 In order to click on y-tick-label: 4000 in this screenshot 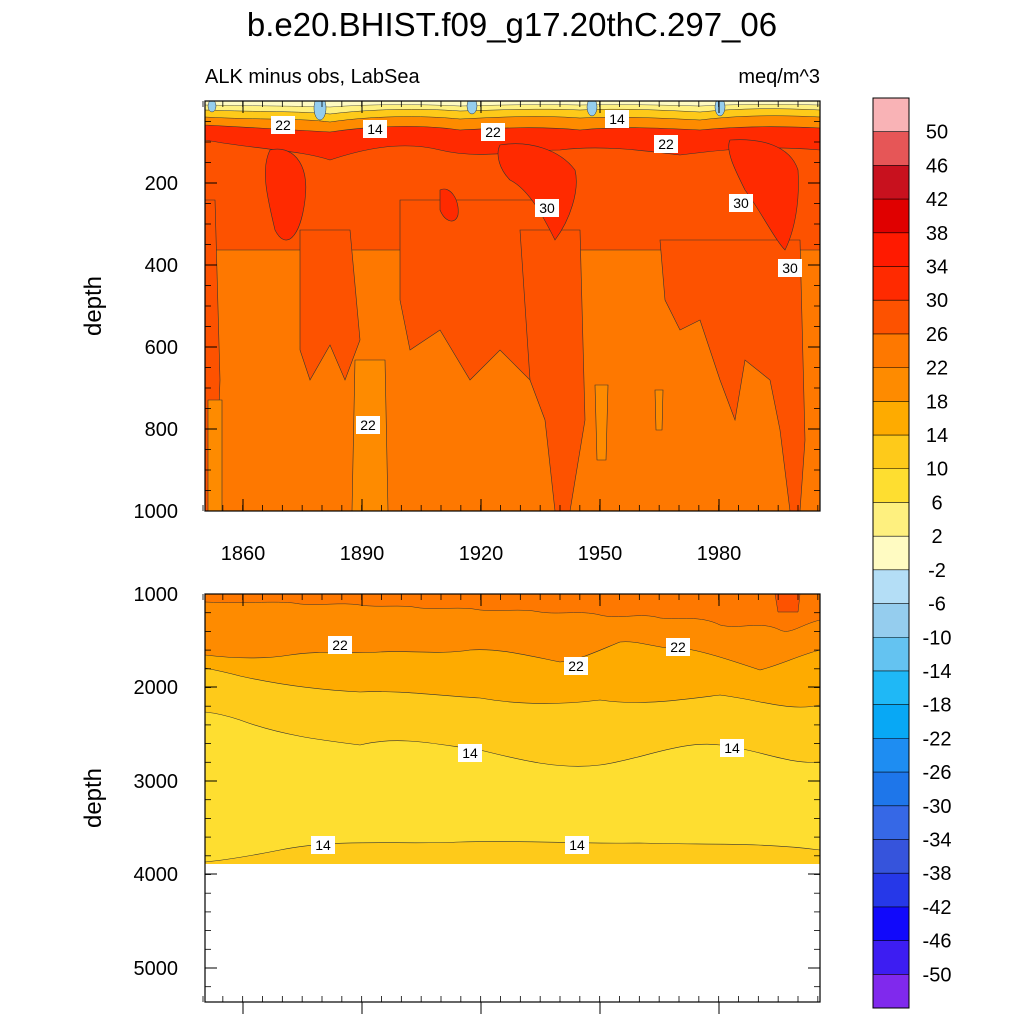, I will do `click(156, 875)`.